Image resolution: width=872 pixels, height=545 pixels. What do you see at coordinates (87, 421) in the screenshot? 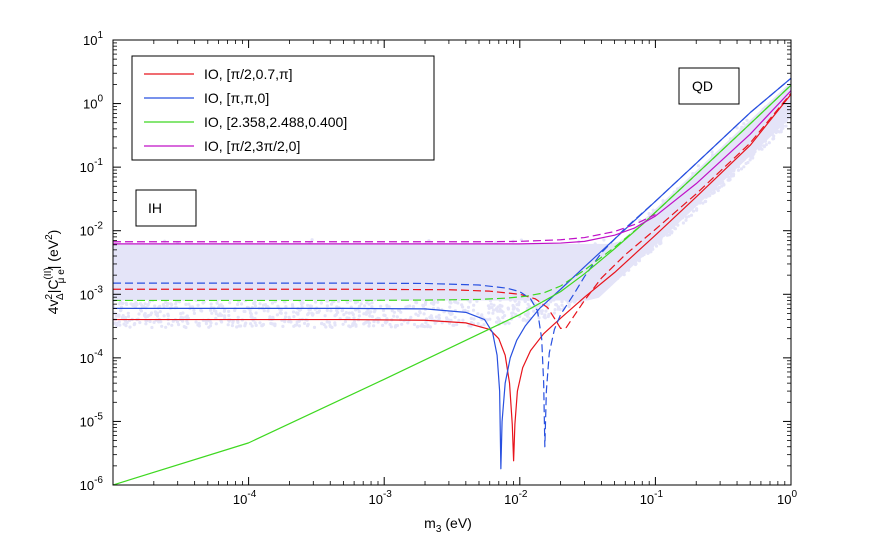
I see `y-tick-label-base: 10` at bounding box center [87, 421].